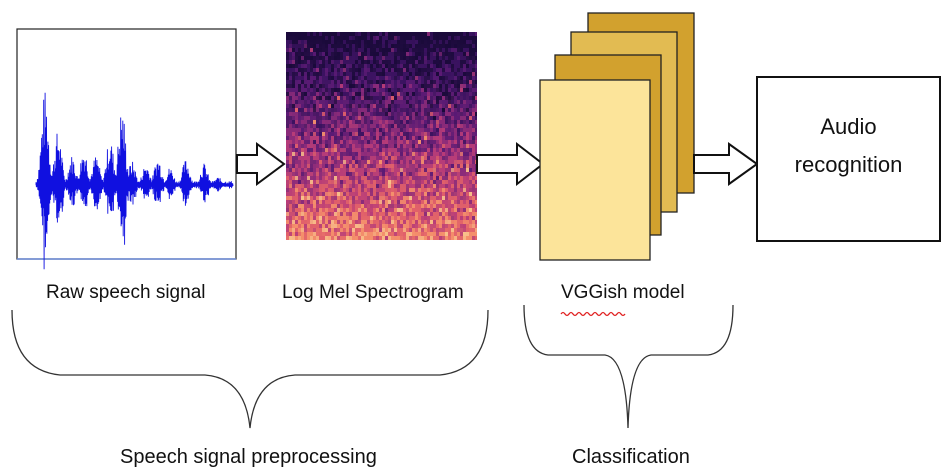 Image resolution: width=945 pixels, height=474 pixels. I want to click on vggish-label: VGGish model, so click(623, 292).